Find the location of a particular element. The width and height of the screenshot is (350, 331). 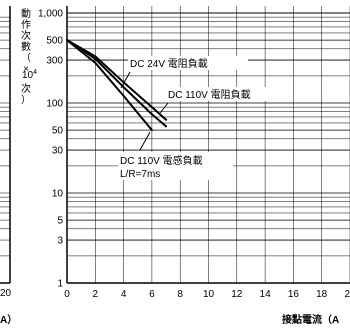

annotation-dc24v-resistive: DC 24V 電阻負載 is located at coordinates (169, 64).